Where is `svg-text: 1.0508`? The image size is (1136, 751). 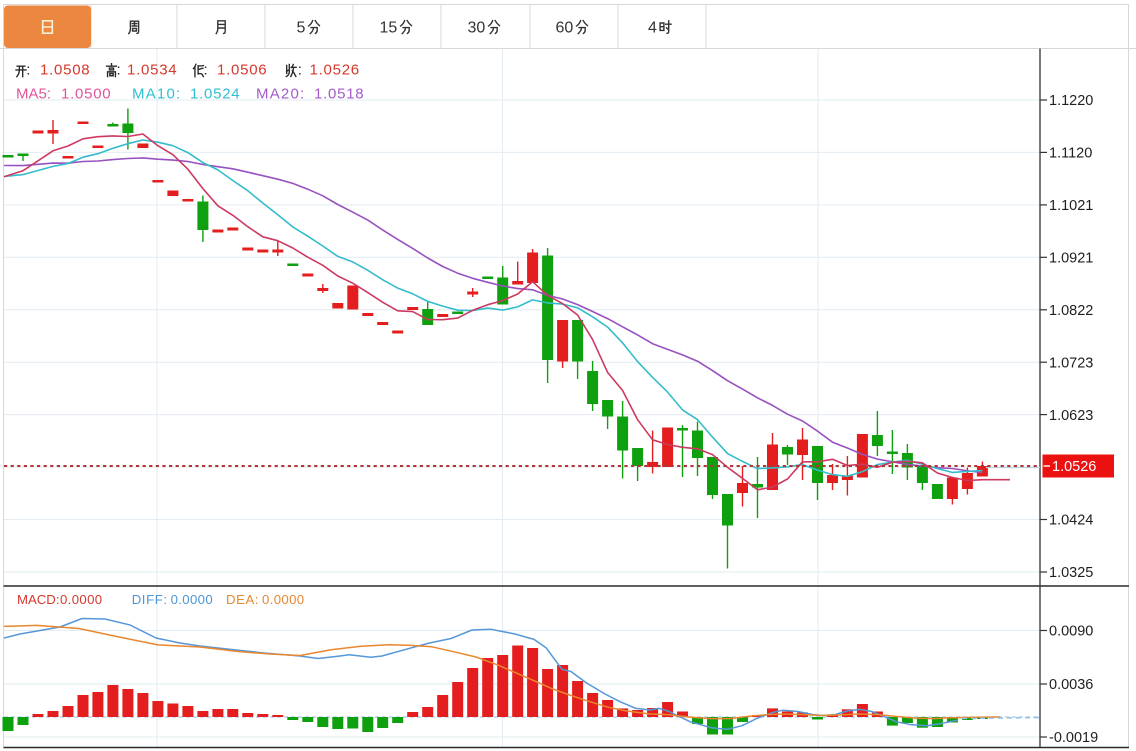 svg-text: 1.0508 is located at coordinates (65, 70).